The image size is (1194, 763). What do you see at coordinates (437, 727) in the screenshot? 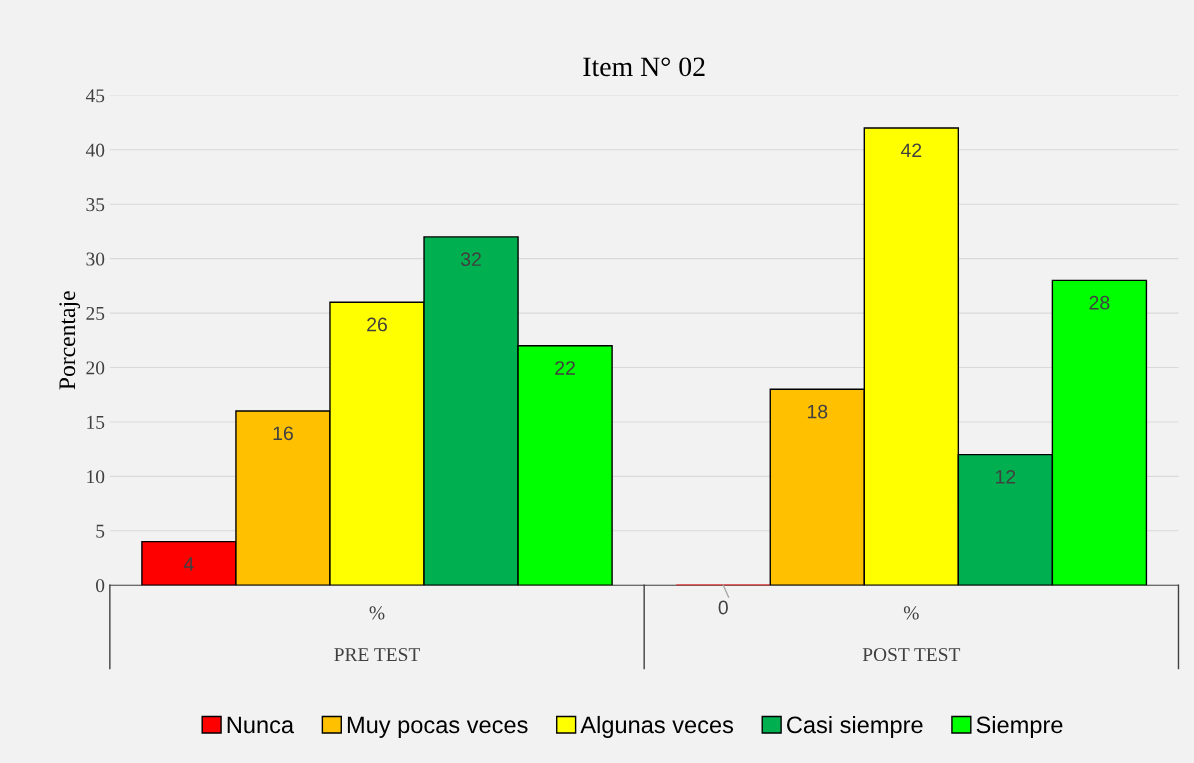
I see `legend-label: Muy pocas veces` at bounding box center [437, 727].